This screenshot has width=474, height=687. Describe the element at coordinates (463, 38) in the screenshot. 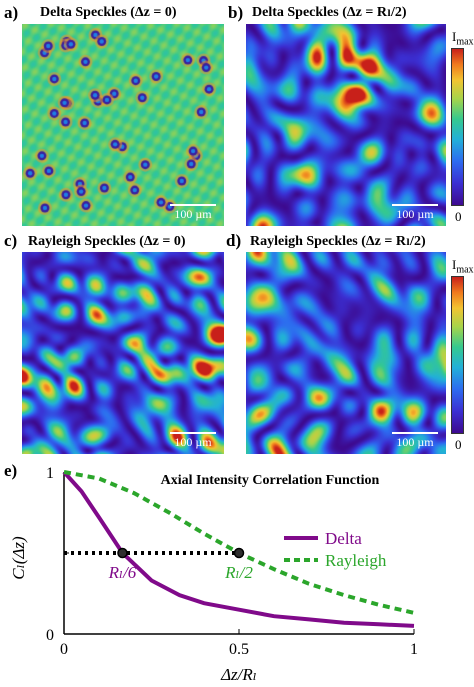

I see `colorbar-top-label-1: Imax` at that location.